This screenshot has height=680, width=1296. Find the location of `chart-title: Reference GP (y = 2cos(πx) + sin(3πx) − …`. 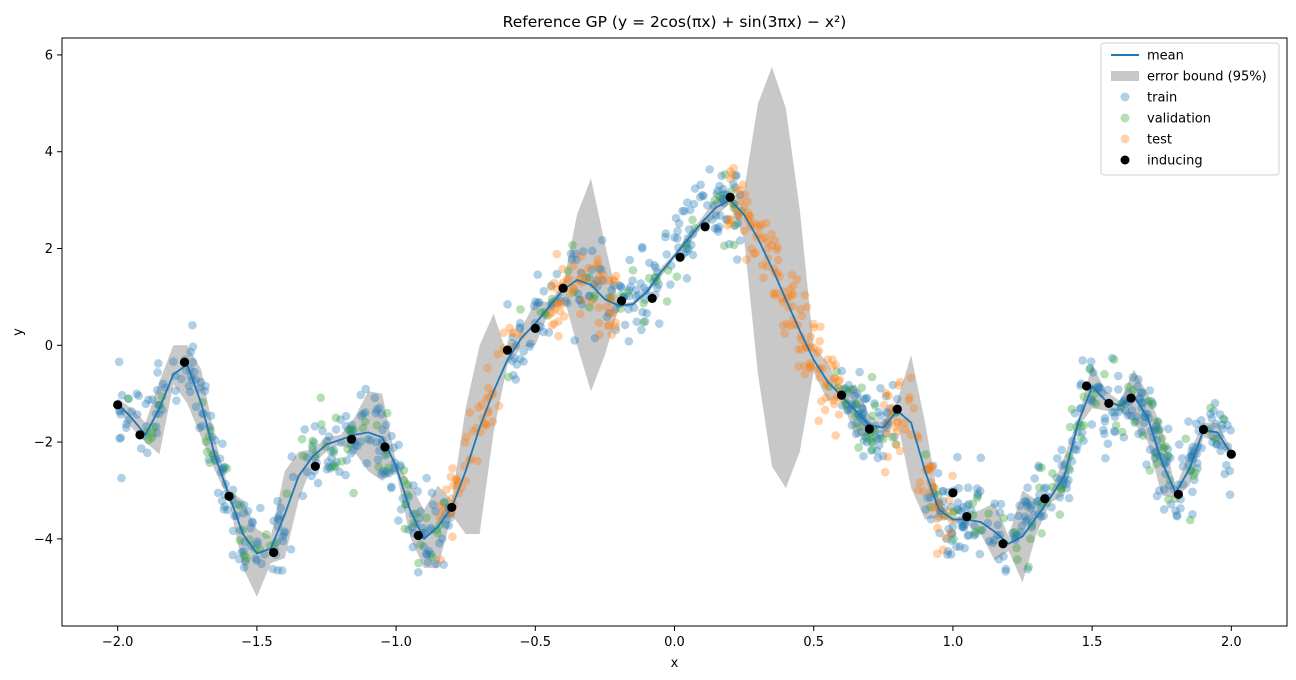

chart-title: Reference GP (y = 2cos(πx) + sin(3πx) − … is located at coordinates (675, 22).